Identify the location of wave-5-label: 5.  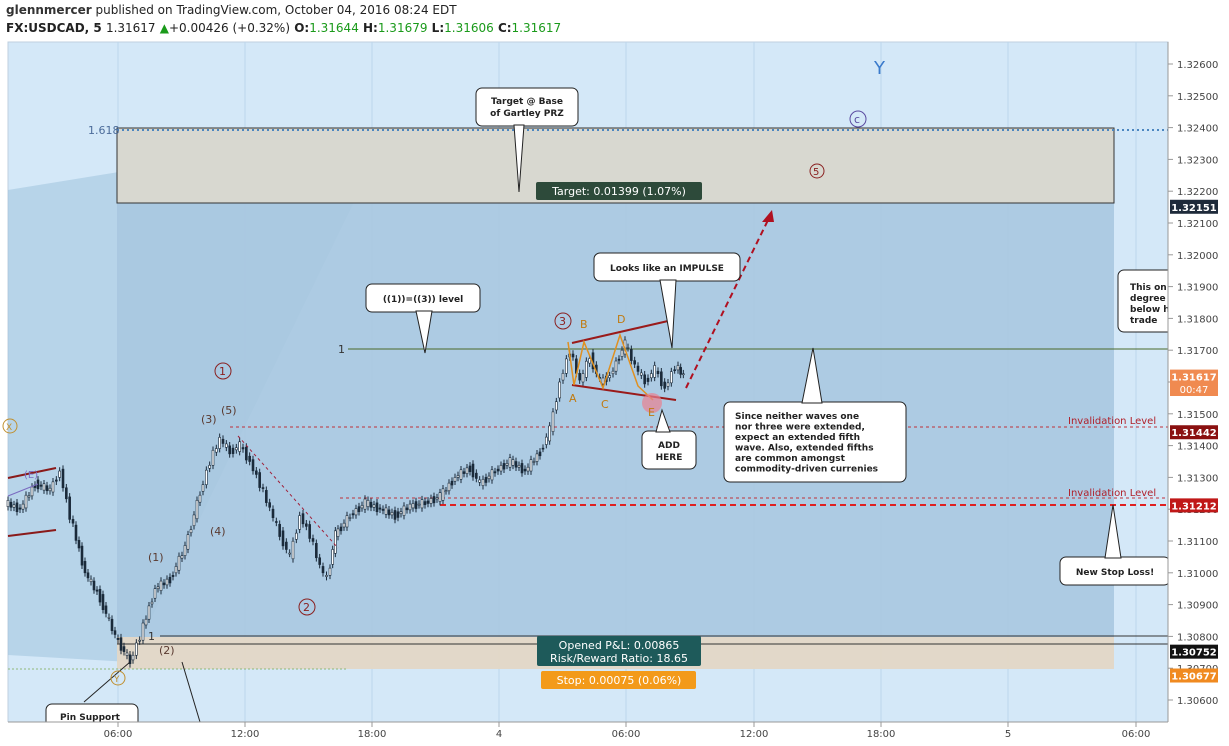
(816, 172).